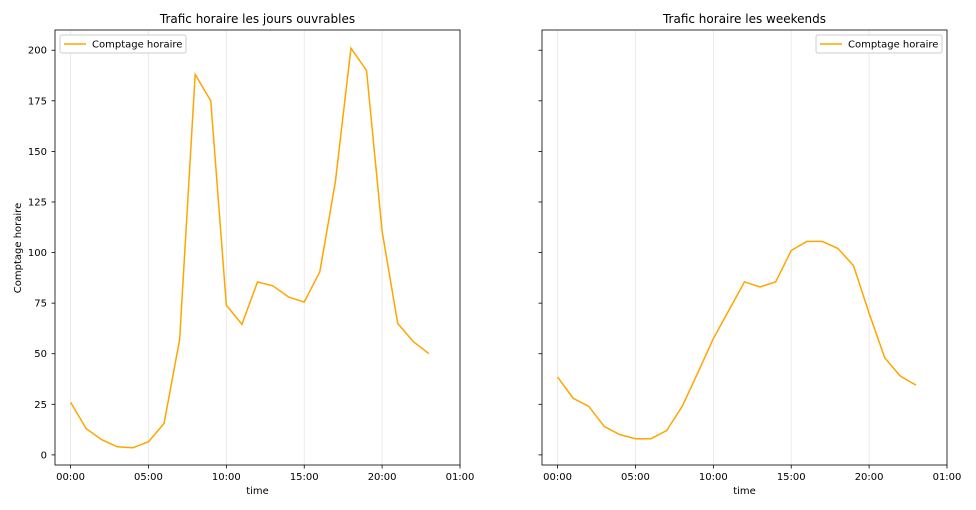 This screenshot has height=510, width=976. I want to click on y-tick-label: 175, so click(37, 101).